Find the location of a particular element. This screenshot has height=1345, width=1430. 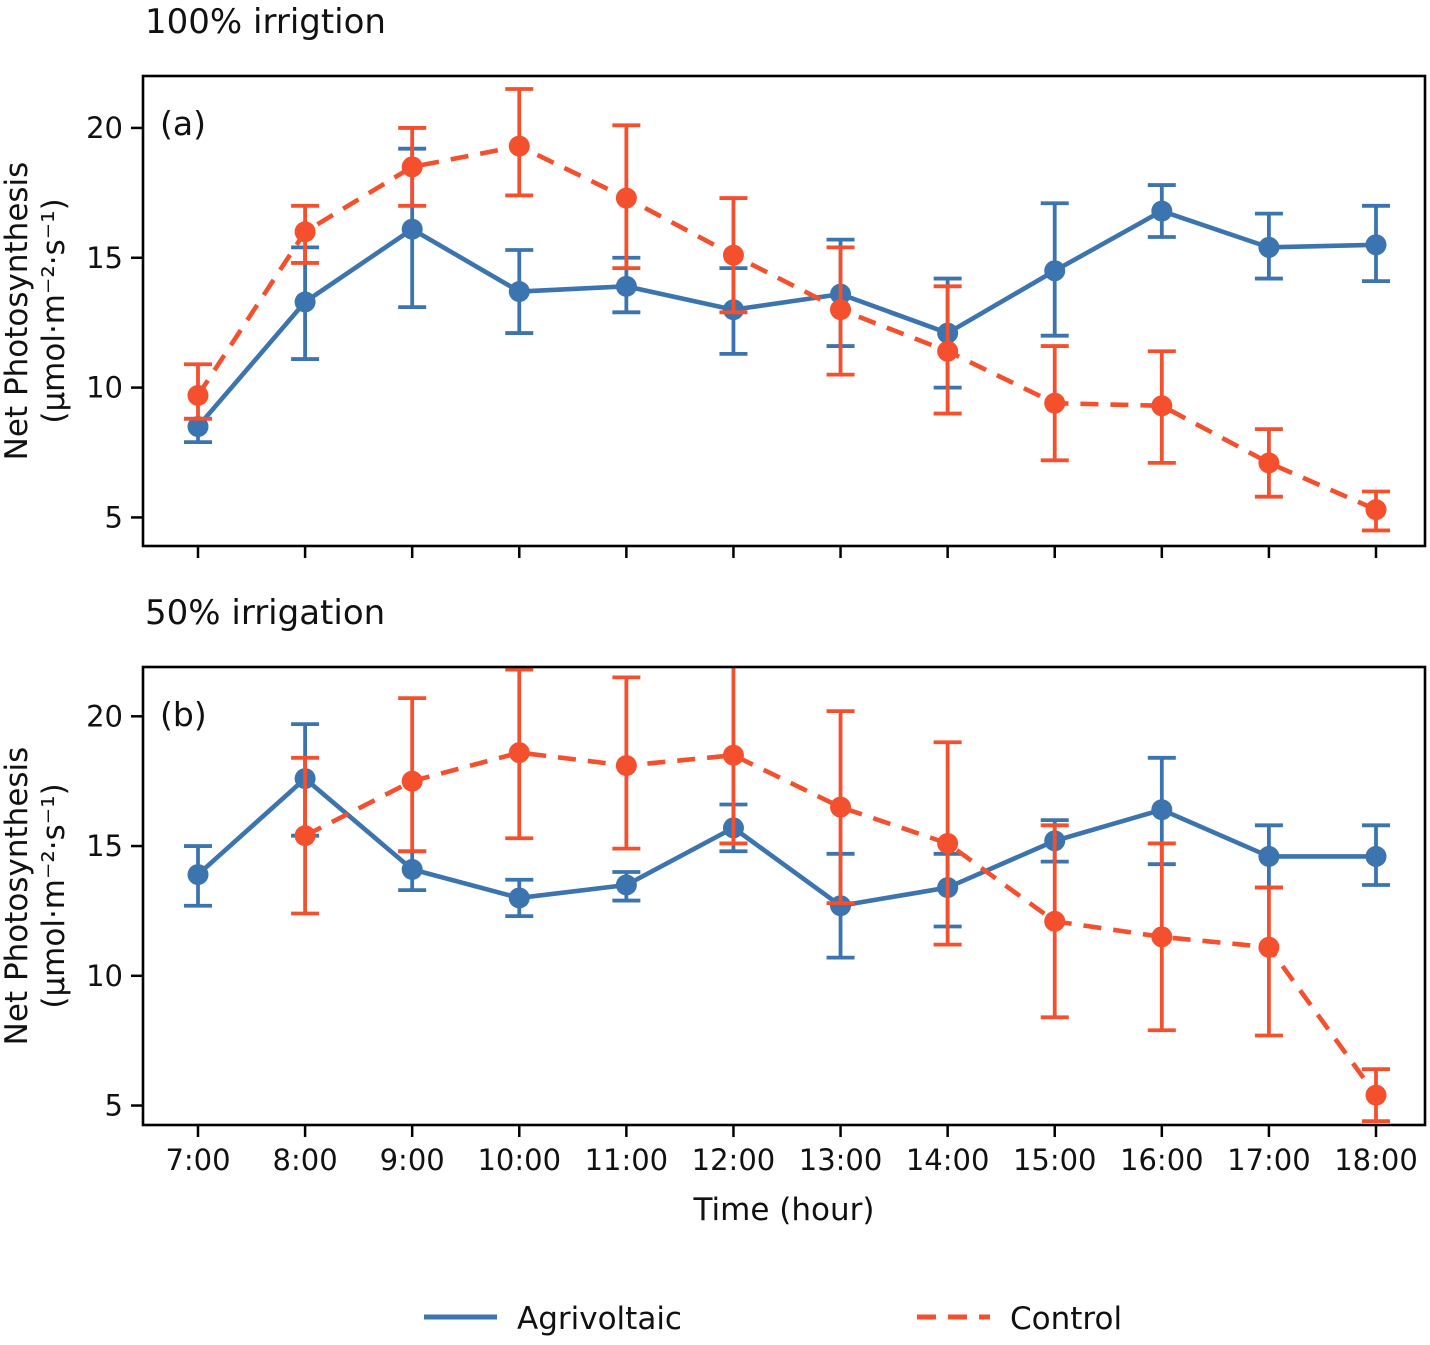

panel-b-title: 50% irrigation is located at coordinates (265, 613).